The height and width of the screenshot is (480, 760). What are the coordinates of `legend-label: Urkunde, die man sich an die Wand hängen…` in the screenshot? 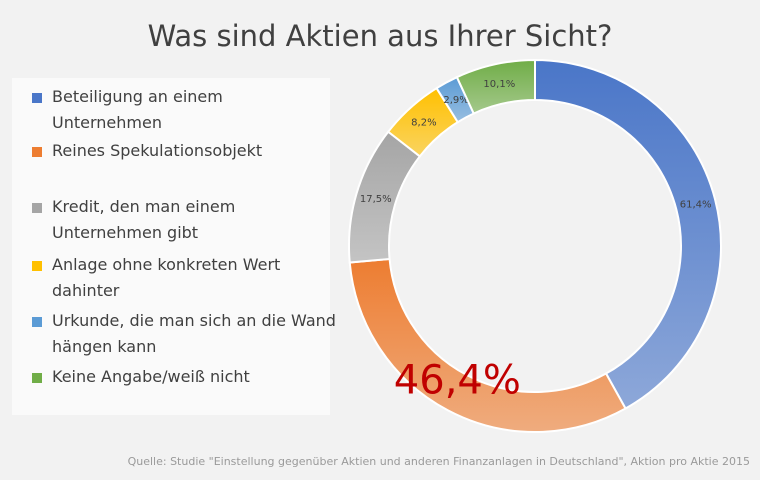 It's located at (194, 333).